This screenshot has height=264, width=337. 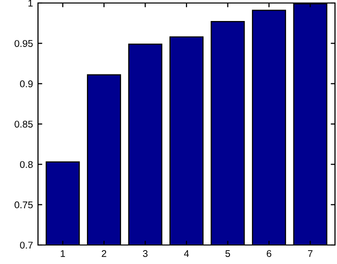 What do you see at coordinates (269, 253) in the screenshot?
I see `x-tick-label: 6` at bounding box center [269, 253].